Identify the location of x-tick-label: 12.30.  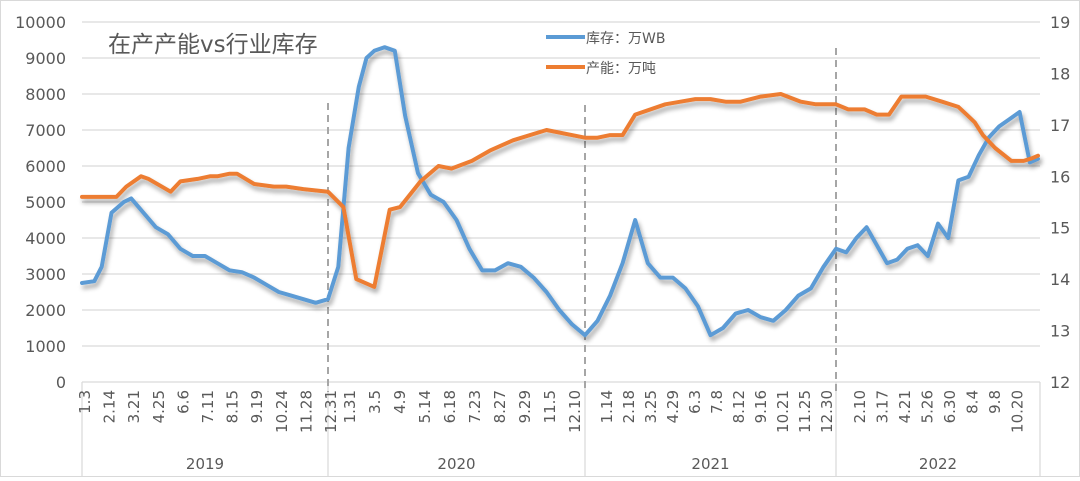
(827, 411).